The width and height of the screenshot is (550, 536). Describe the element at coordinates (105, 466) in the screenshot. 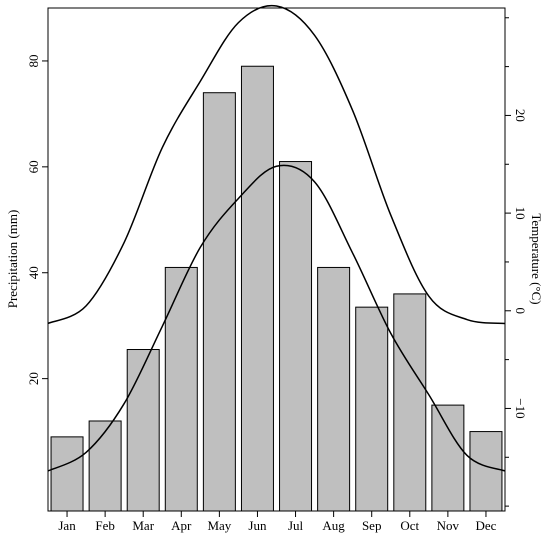

I see `bar-feb` at that location.